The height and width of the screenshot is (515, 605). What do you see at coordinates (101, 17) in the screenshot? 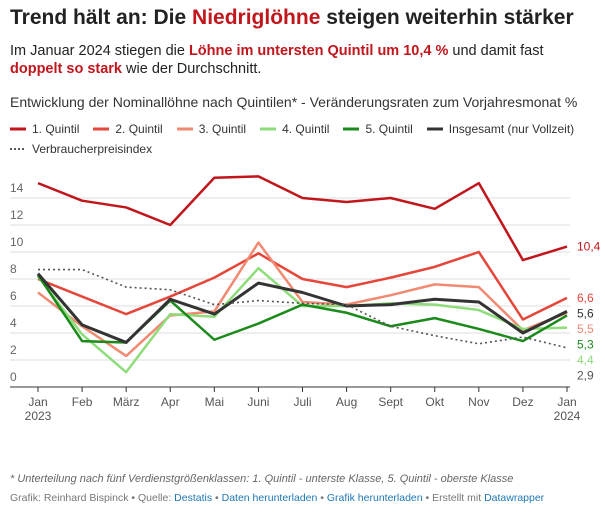
I see `text: Trend hält an: Die` at bounding box center [101, 17].